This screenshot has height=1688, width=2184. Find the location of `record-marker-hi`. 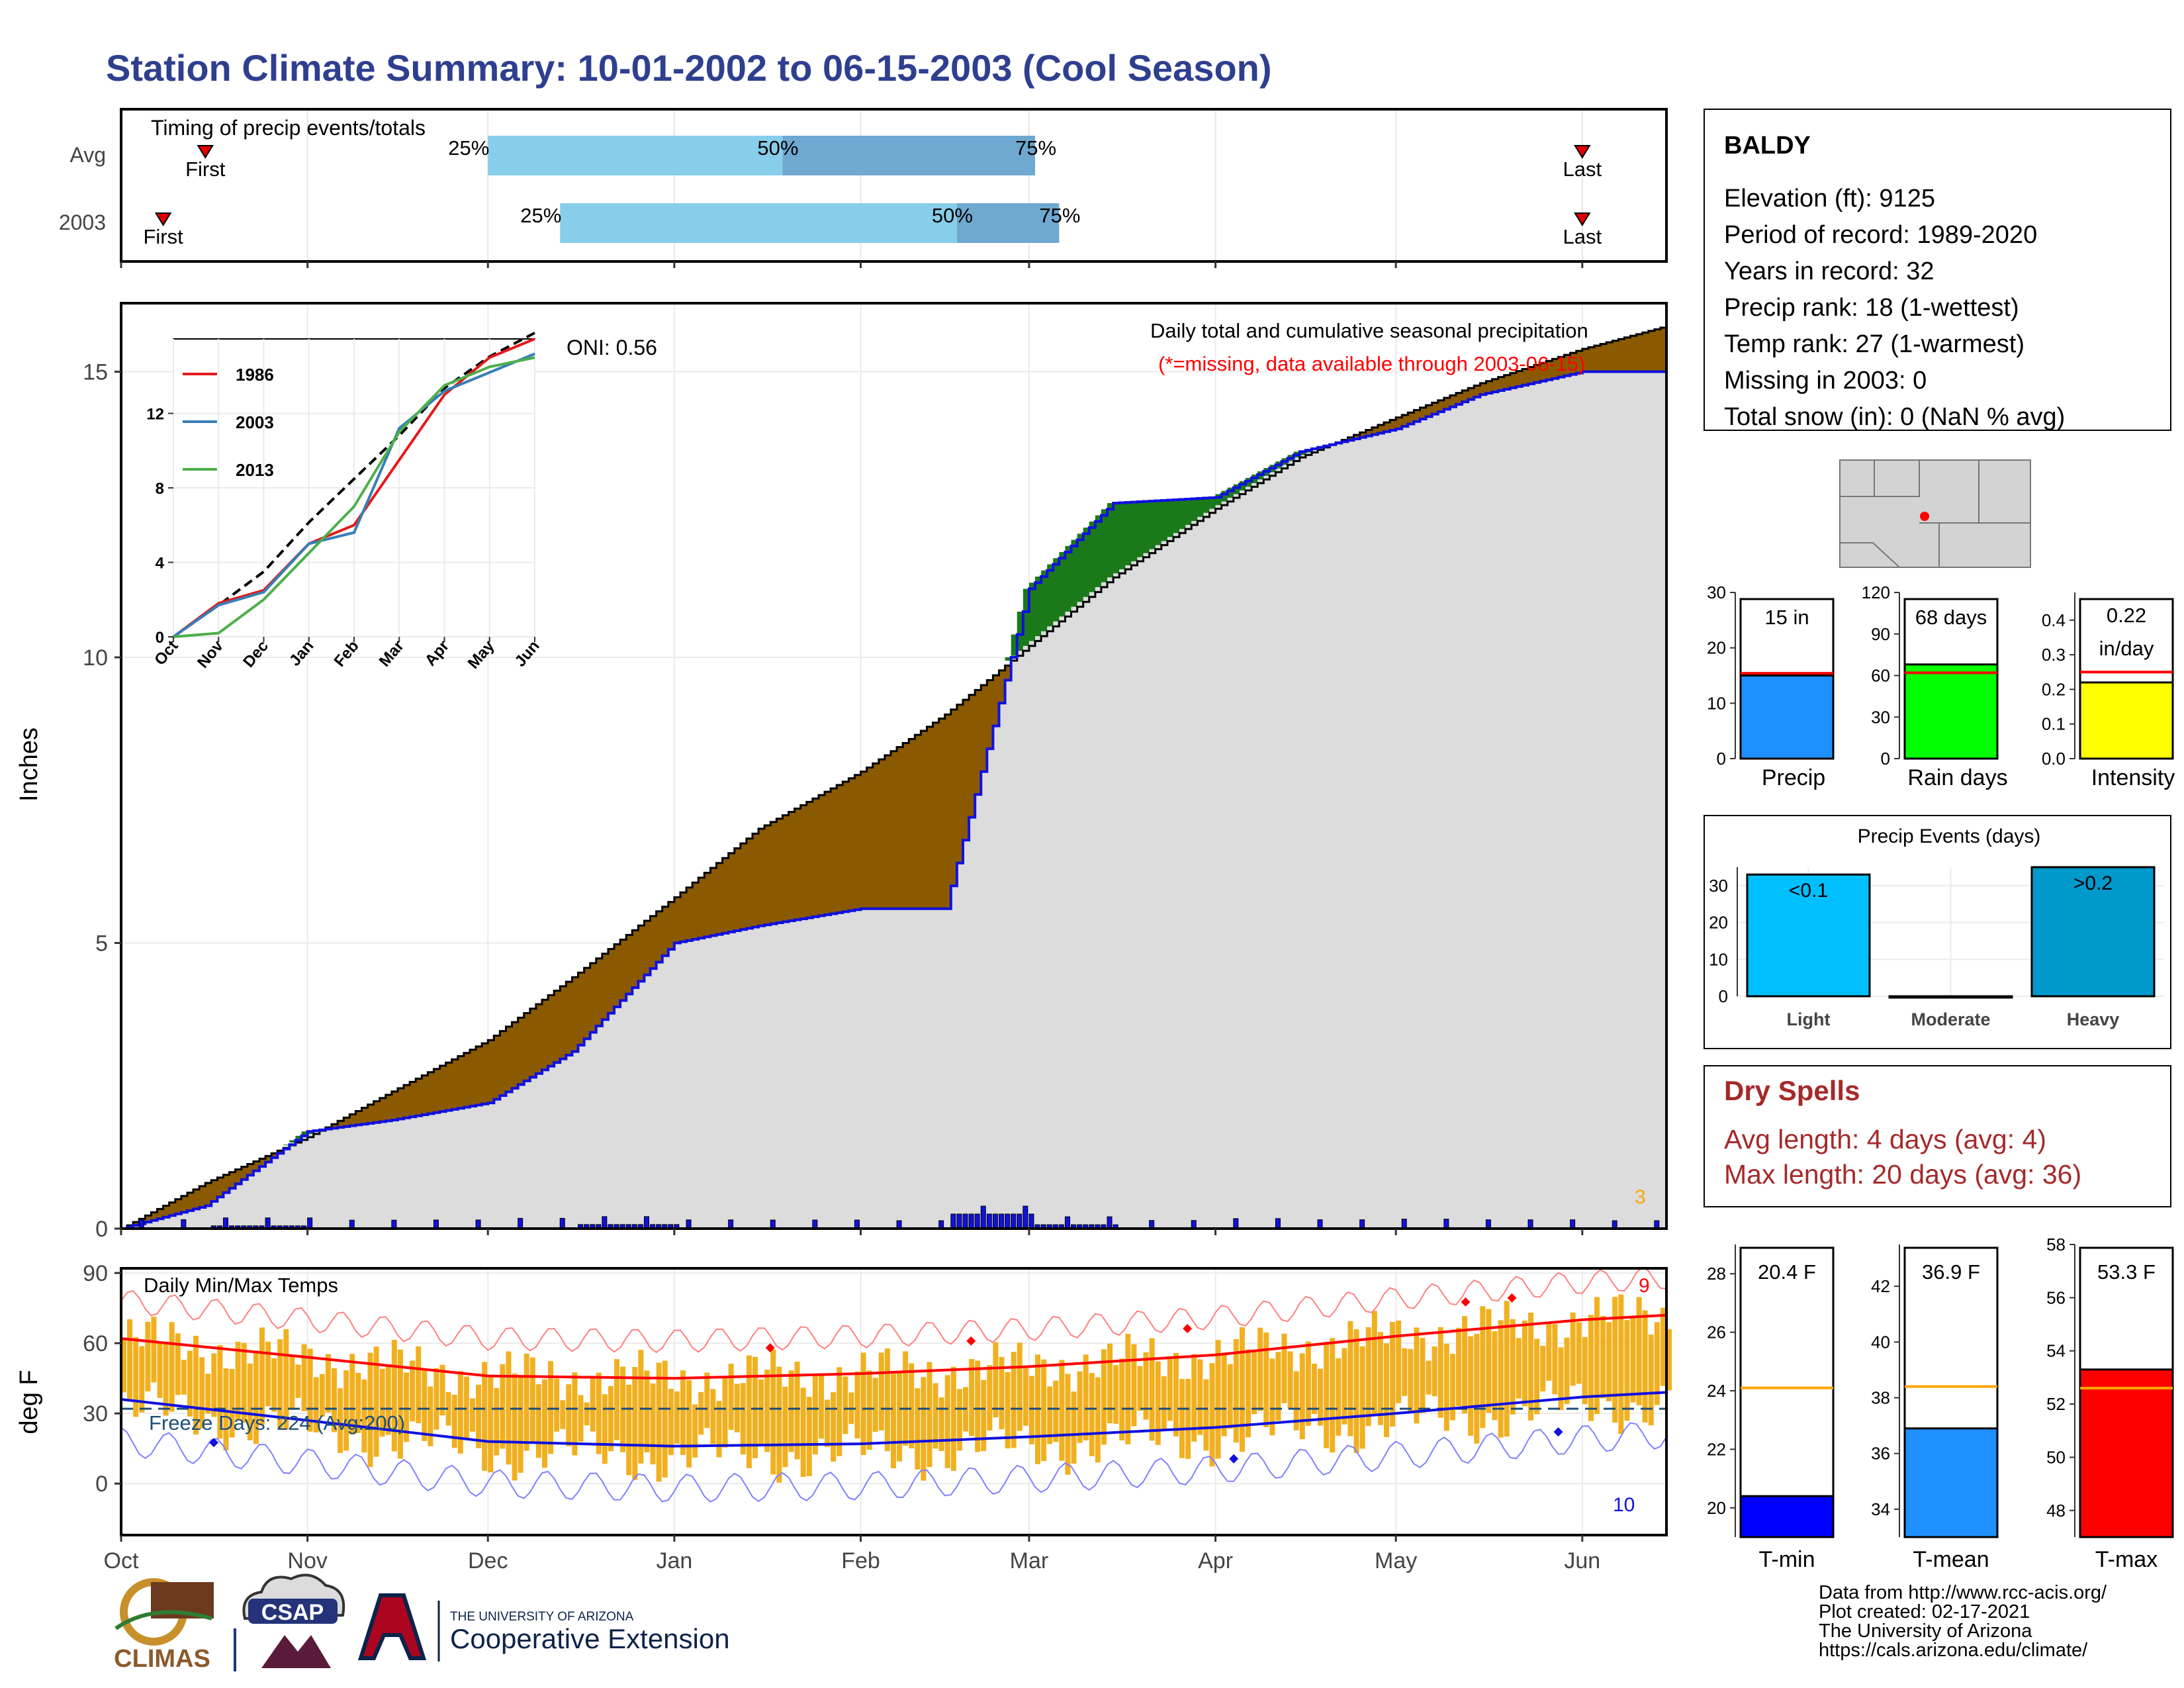

record-marker-hi is located at coordinates (770, 1348).